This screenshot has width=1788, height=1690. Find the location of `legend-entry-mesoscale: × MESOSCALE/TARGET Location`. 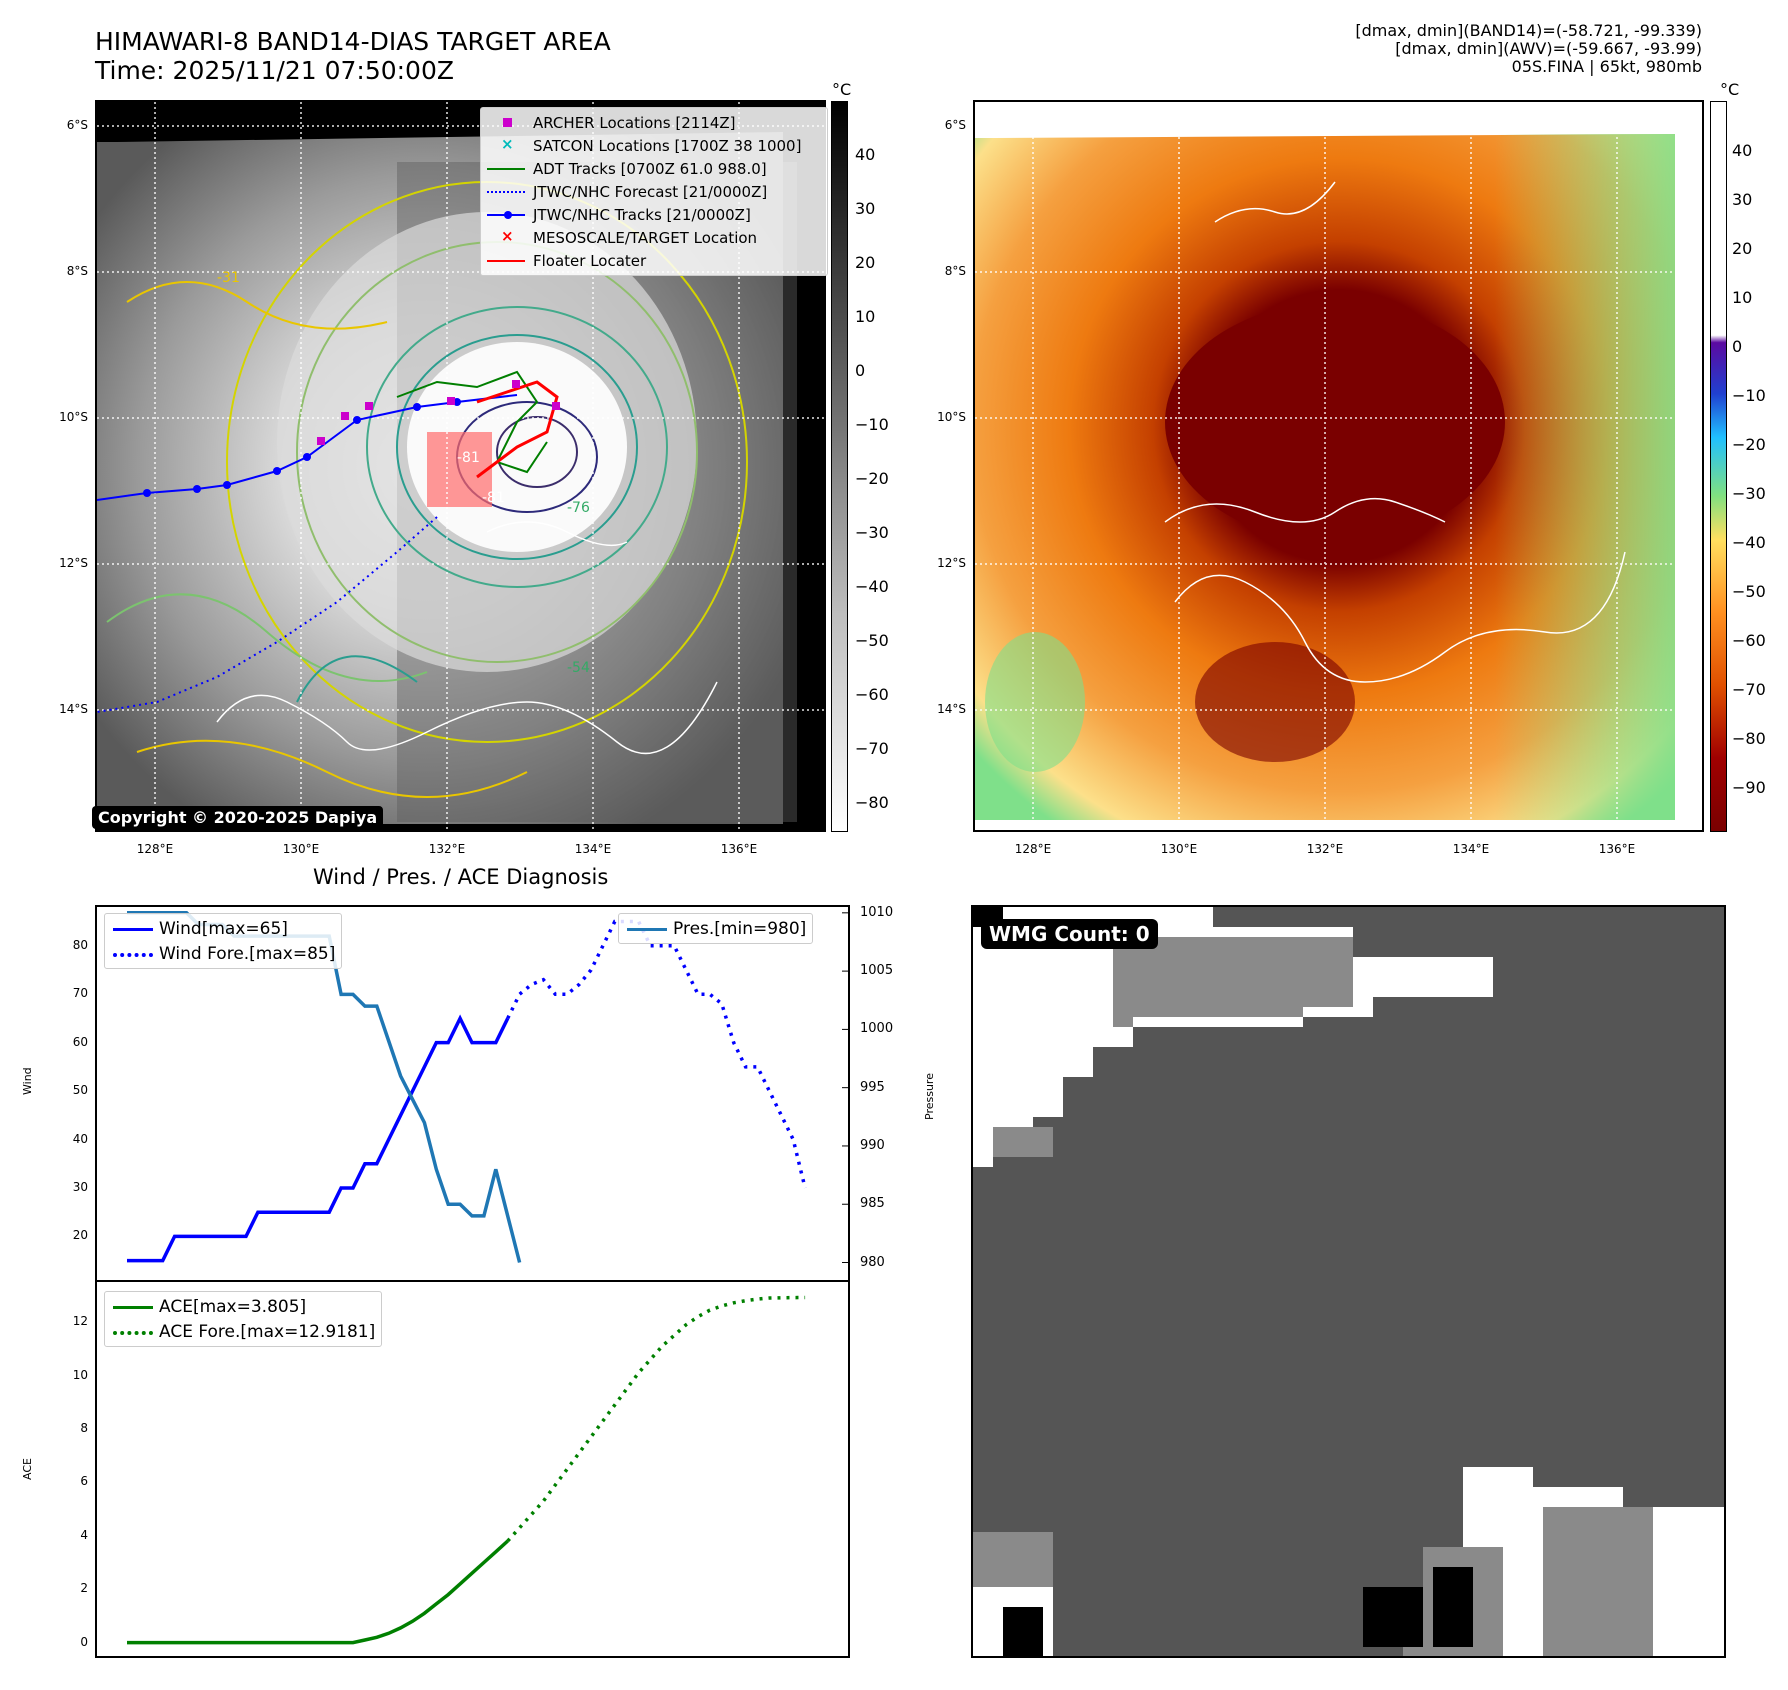

legend-entry-mesoscale: × MESOSCALE/TARGET Location is located at coordinates (654, 237).